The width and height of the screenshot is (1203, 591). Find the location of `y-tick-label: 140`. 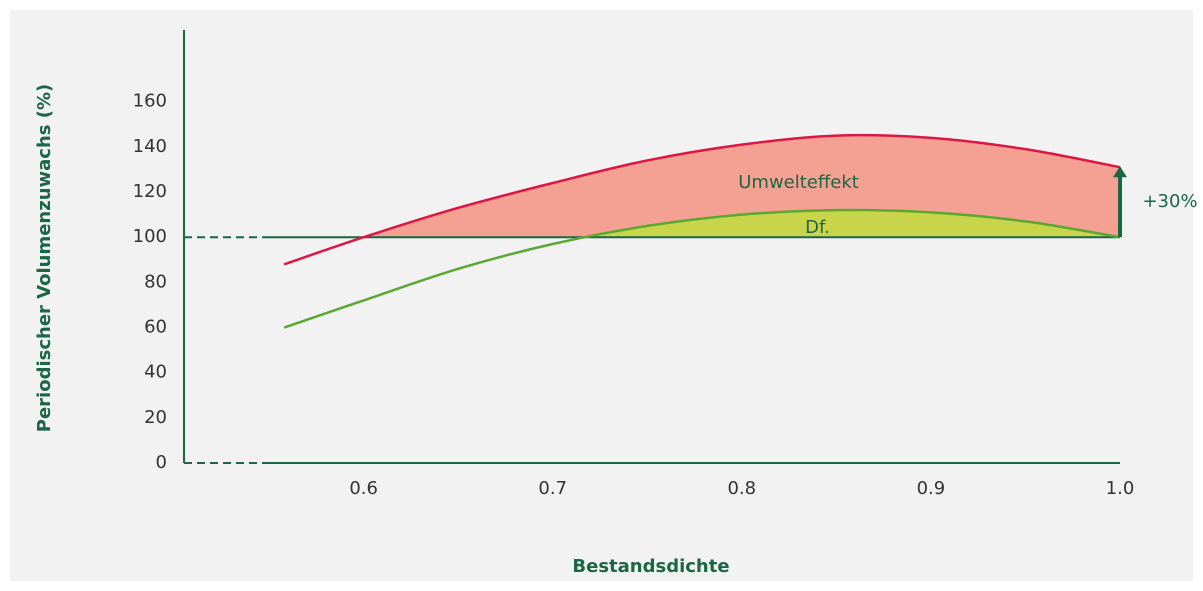

y-tick-label: 140 is located at coordinates (150, 146).